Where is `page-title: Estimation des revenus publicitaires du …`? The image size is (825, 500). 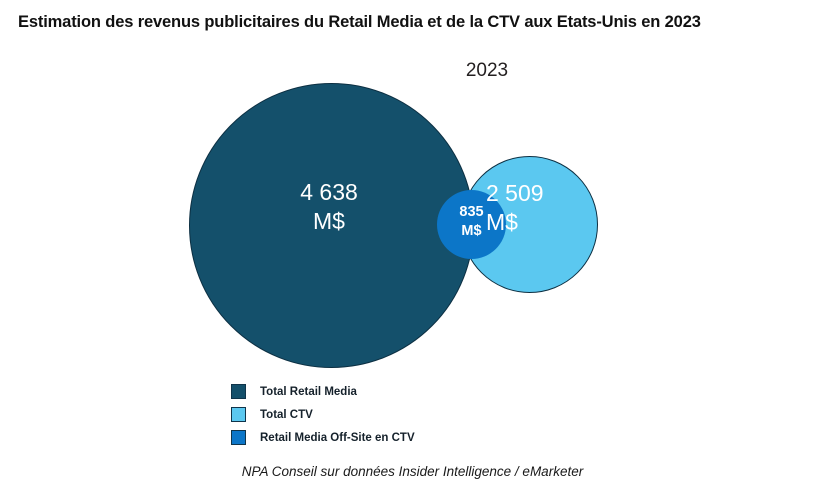 page-title: Estimation des revenus publicitaires du … is located at coordinates (359, 22).